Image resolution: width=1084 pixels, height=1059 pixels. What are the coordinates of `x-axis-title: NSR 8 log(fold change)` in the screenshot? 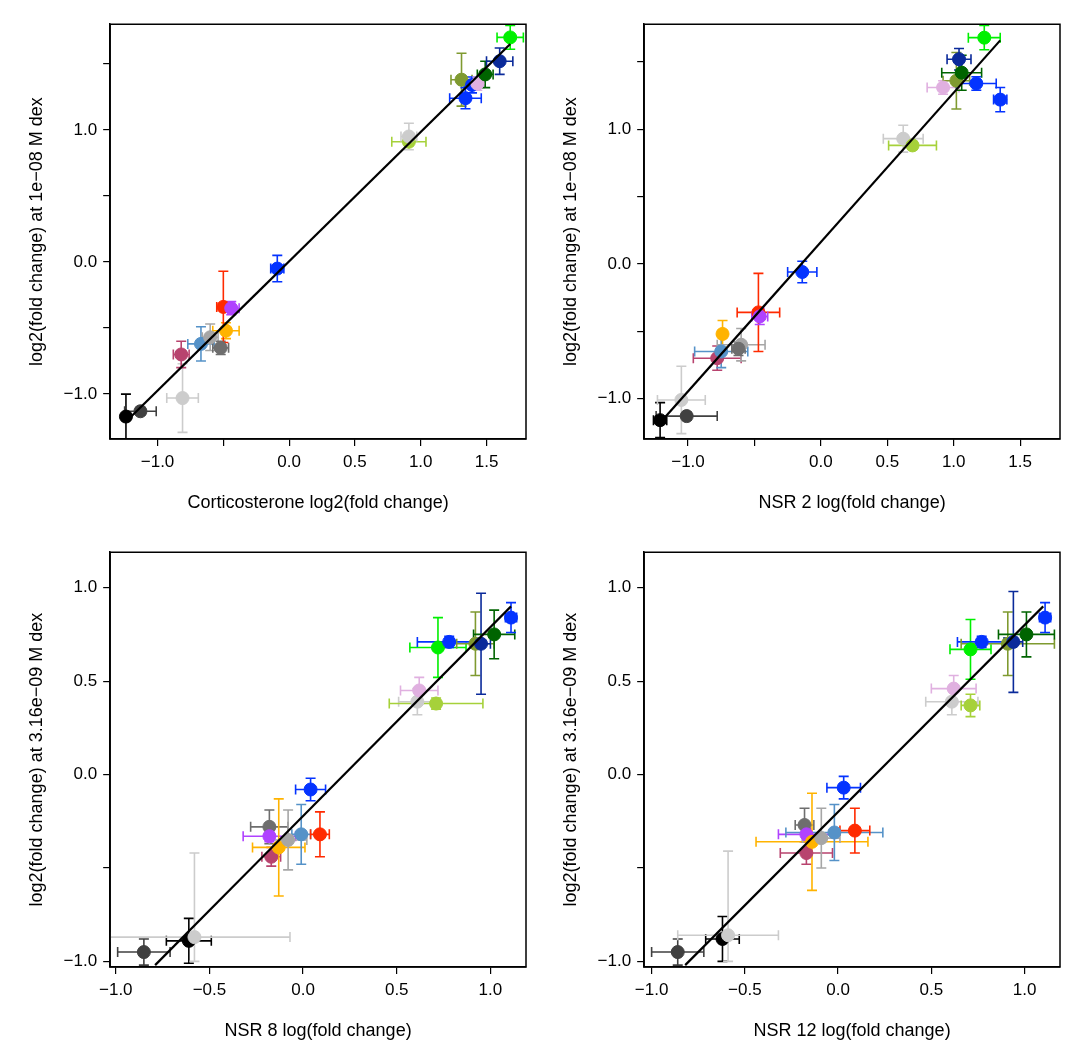 It's located at (318, 1030).